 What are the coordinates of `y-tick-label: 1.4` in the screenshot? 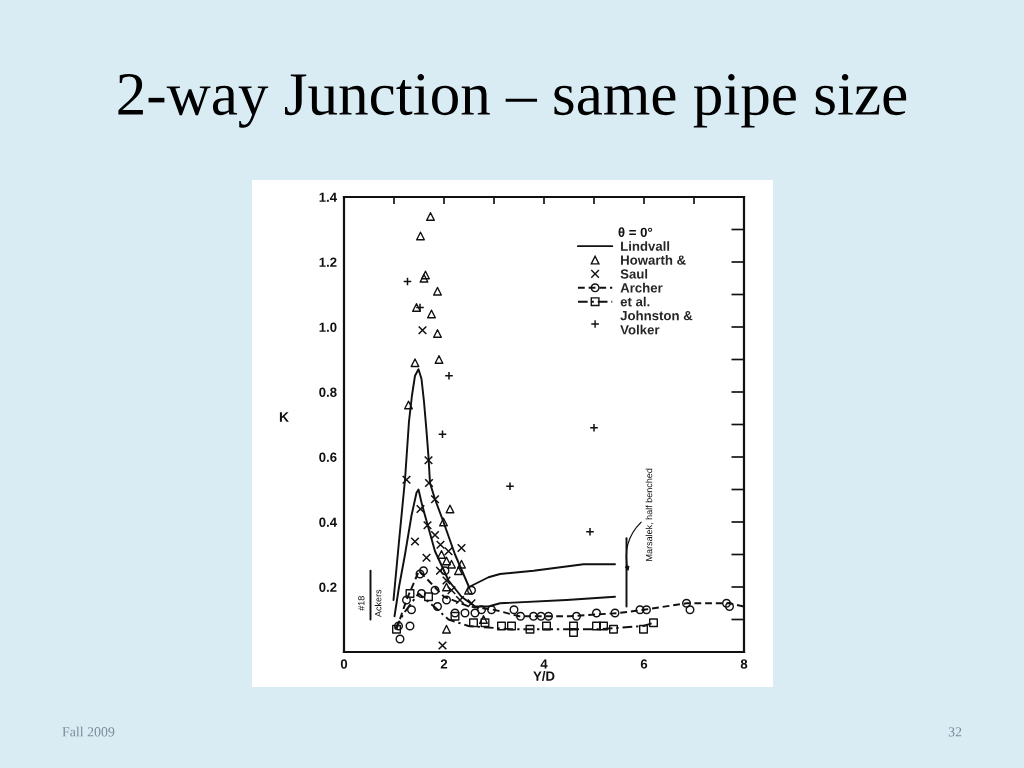 It's located at (328, 197).